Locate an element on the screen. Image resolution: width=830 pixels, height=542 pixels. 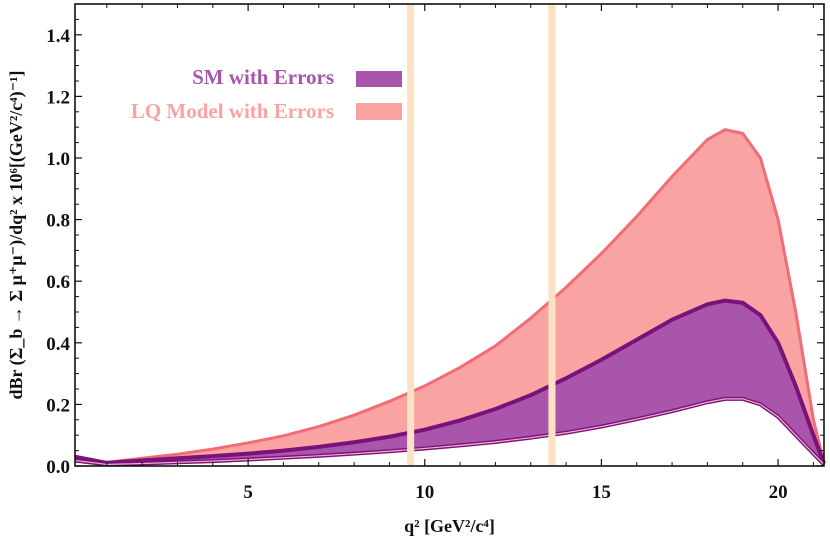
lq-legend-swatch is located at coordinates (379, 111).